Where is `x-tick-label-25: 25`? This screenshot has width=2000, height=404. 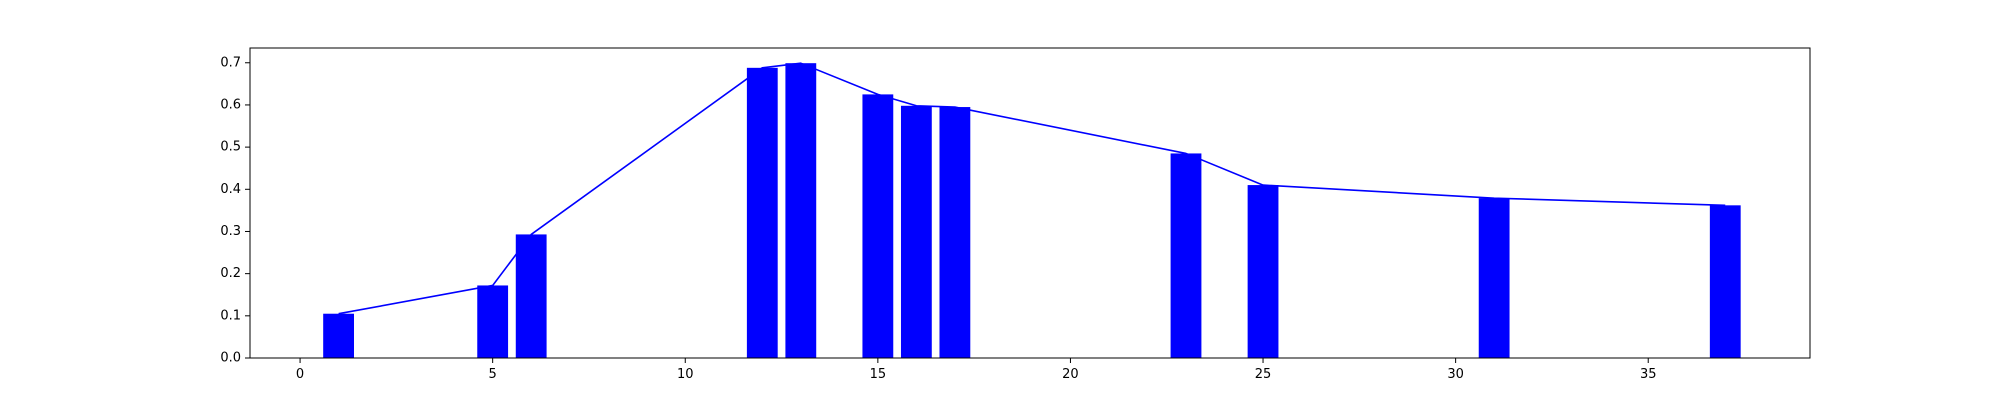 x-tick-label-25: 25 is located at coordinates (1263, 374).